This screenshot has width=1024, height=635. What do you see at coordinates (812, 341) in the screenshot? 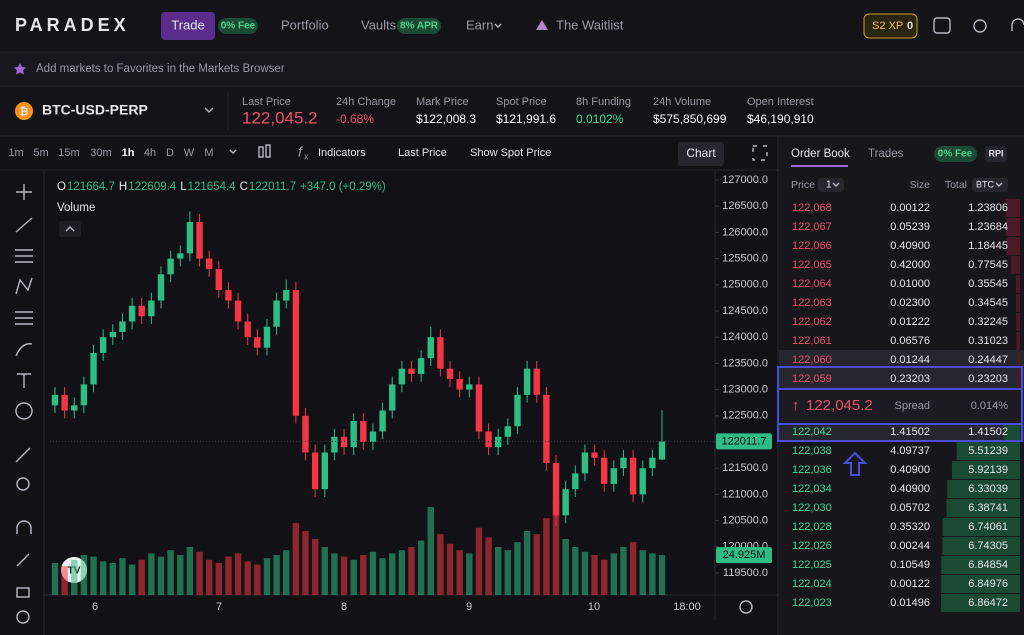
I see `ob-price: 122,061` at bounding box center [812, 341].